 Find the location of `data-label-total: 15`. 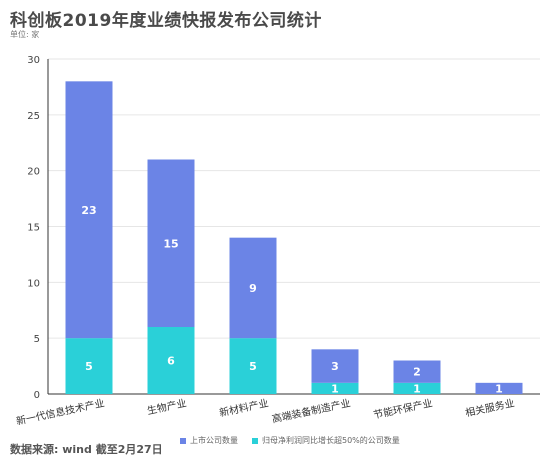

data-label-total: 15 is located at coordinates (170, 243).